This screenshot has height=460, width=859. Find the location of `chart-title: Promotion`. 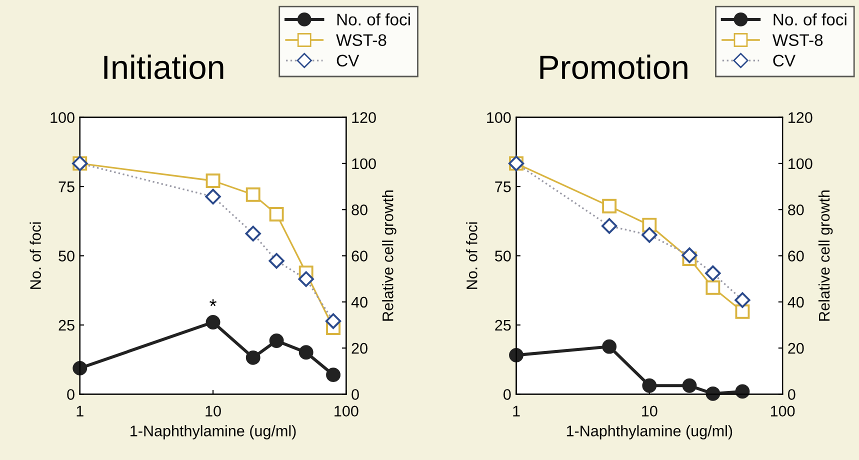

chart-title: Promotion is located at coordinates (614, 67).